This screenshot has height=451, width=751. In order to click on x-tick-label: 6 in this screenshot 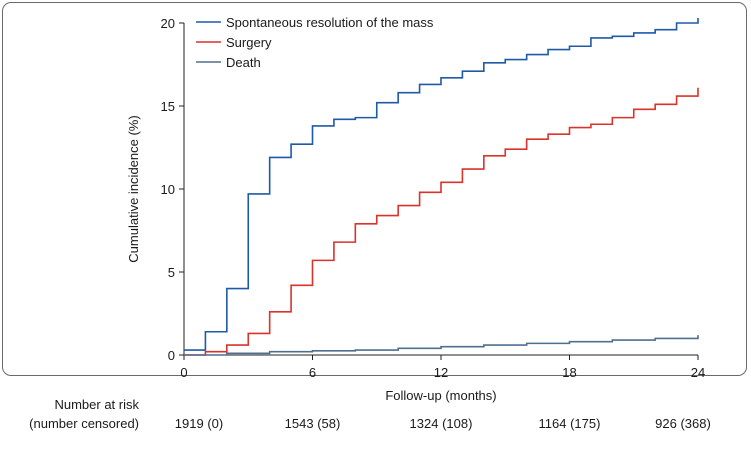, I will do `click(312, 372)`.